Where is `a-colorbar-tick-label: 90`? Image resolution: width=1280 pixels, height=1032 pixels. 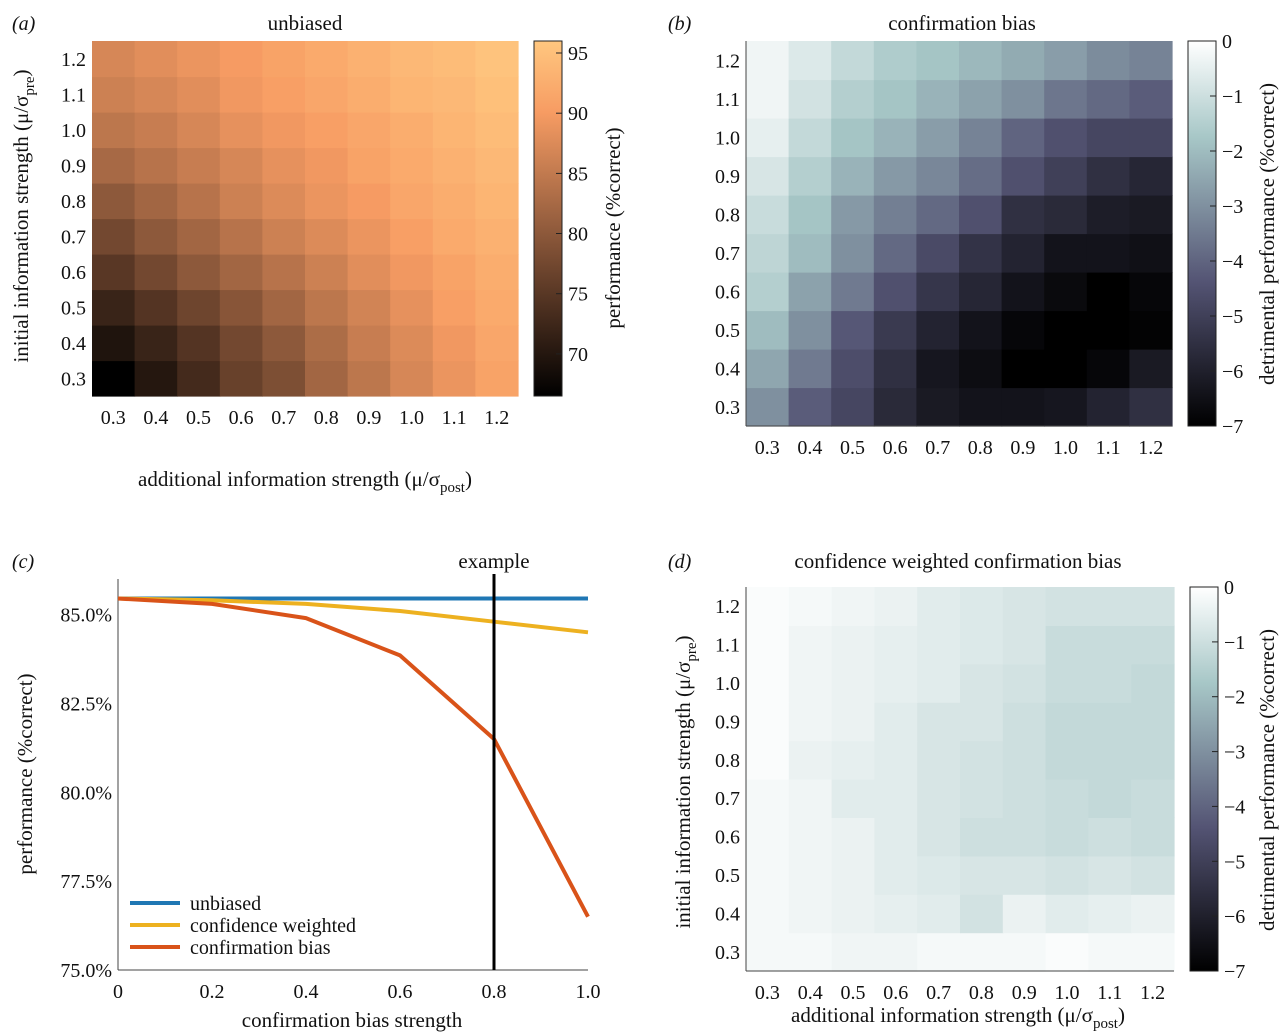
a-colorbar-tick-label: 90 is located at coordinates (578, 114).